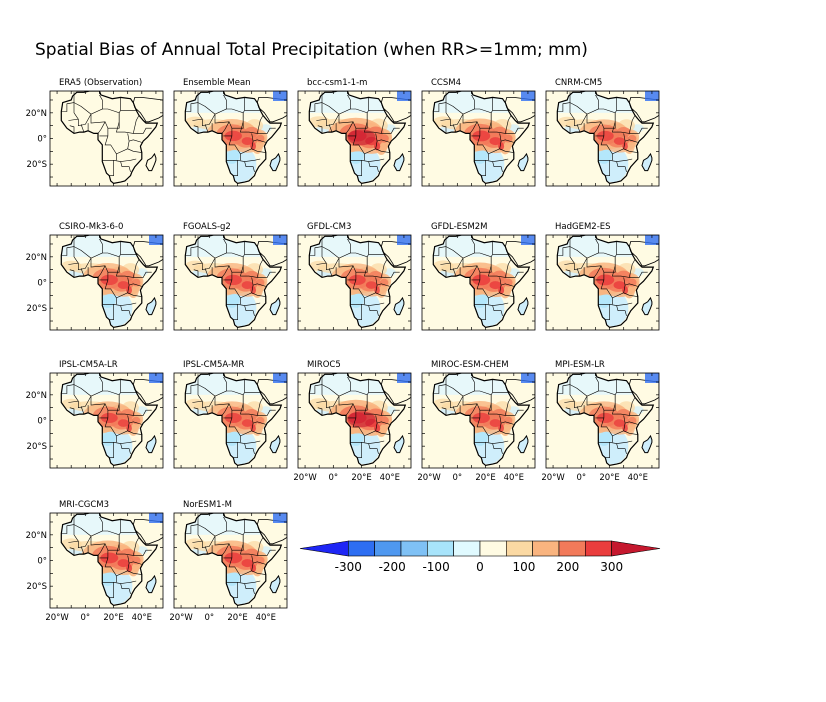 The image size is (826, 702). What do you see at coordinates (213, 365) in the screenshot?
I see `panel-label: IPSL-CM5A-MR` at bounding box center [213, 365].